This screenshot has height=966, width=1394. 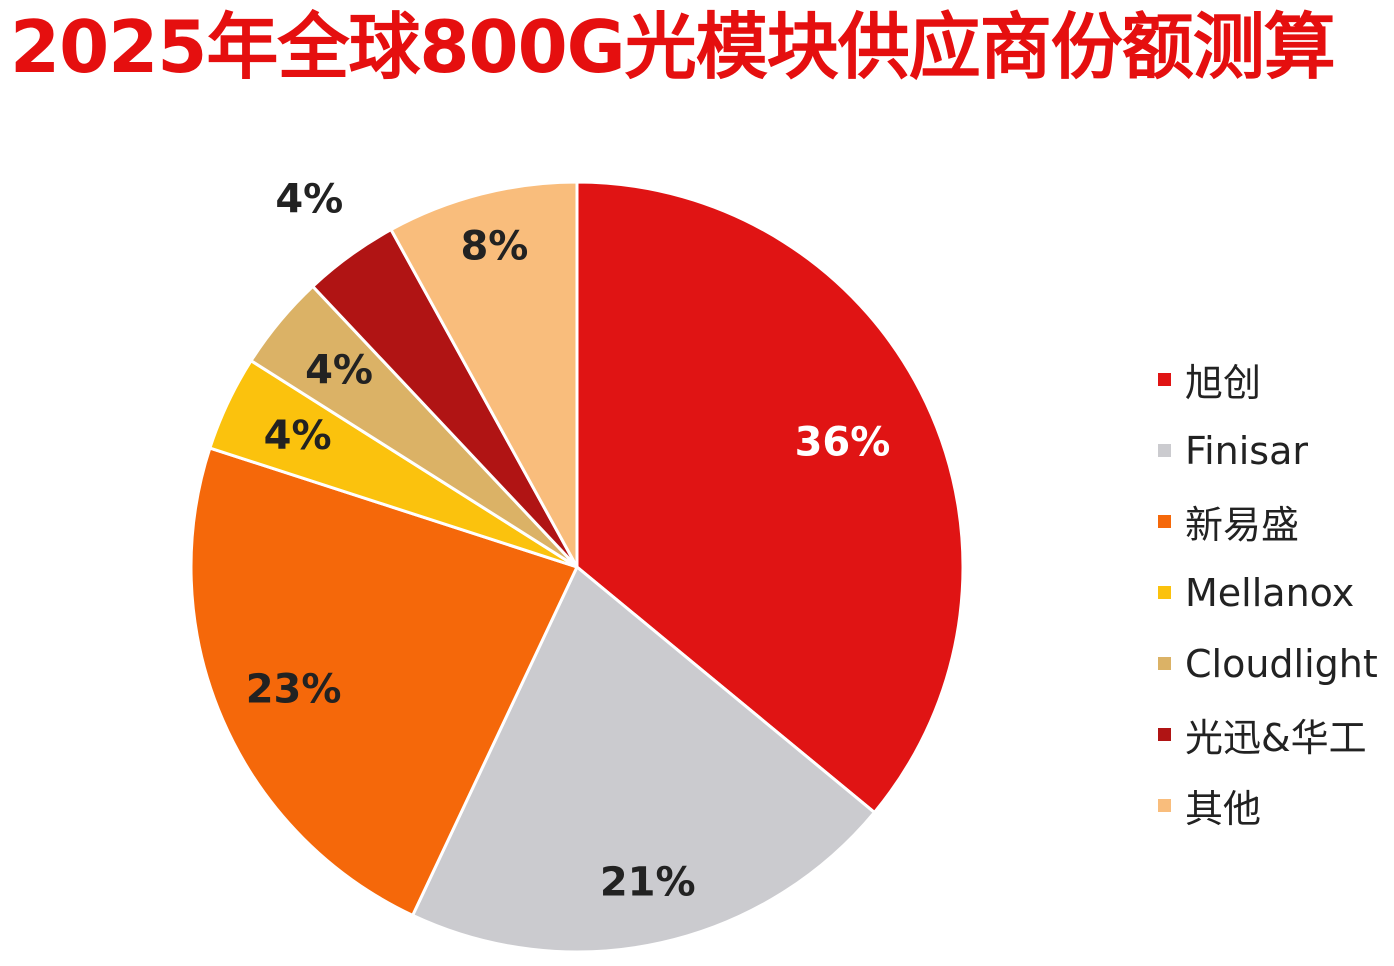 What do you see at coordinates (1268, 379) in the screenshot?
I see `legend-item: 旭创` at bounding box center [1268, 379].